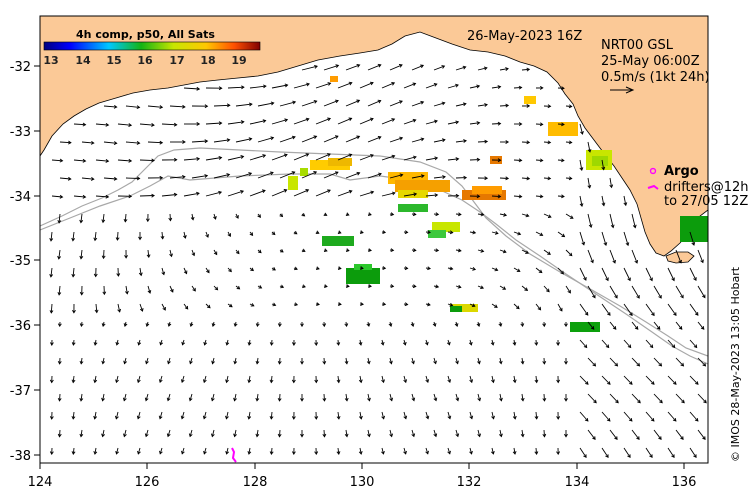 The width and height of the screenshot is (750, 496). What do you see at coordinates (706, 201) in the screenshot?
I see `drifters-period: to 27/05 12Z` at bounding box center [706, 201].